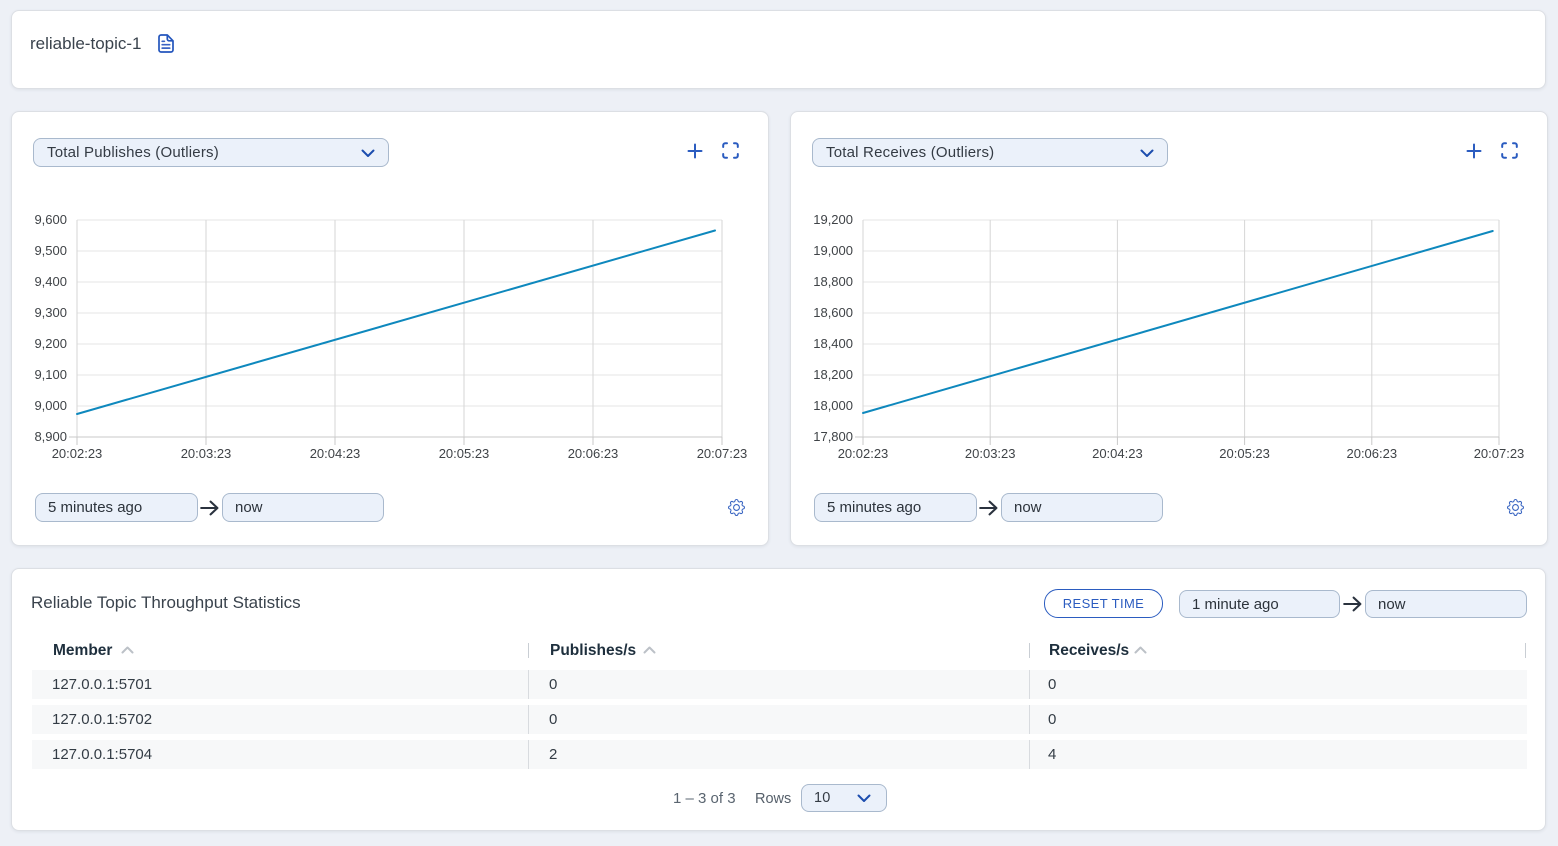 Image resolution: width=1558 pixels, height=846 pixels. I want to click on svg-text: 18,200, so click(833, 374).